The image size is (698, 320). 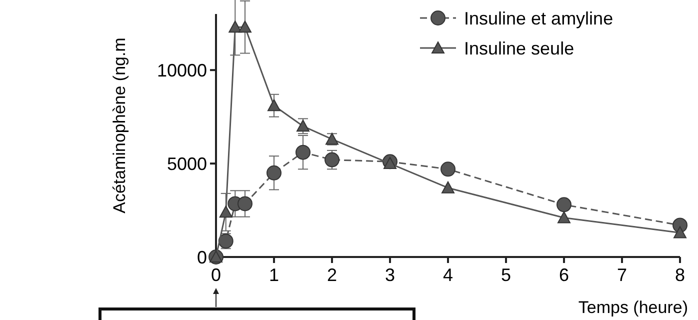 What do you see at coordinates (274, 275) in the screenshot?
I see `x-tick-label: 1` at bounding box center [274, 275].